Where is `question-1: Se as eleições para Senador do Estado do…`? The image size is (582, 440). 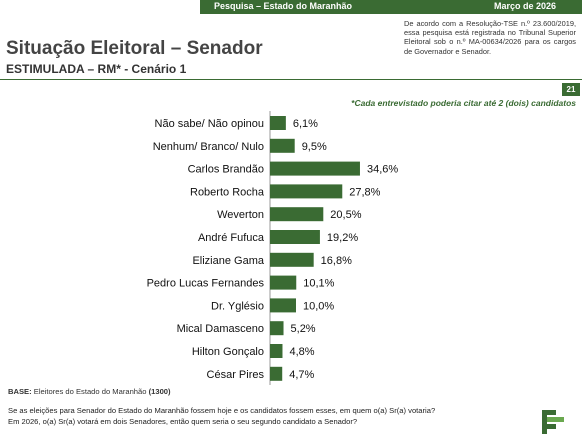 question-1: Se as eleições para Senador do Estado do… is located at coordinates (222, 410).